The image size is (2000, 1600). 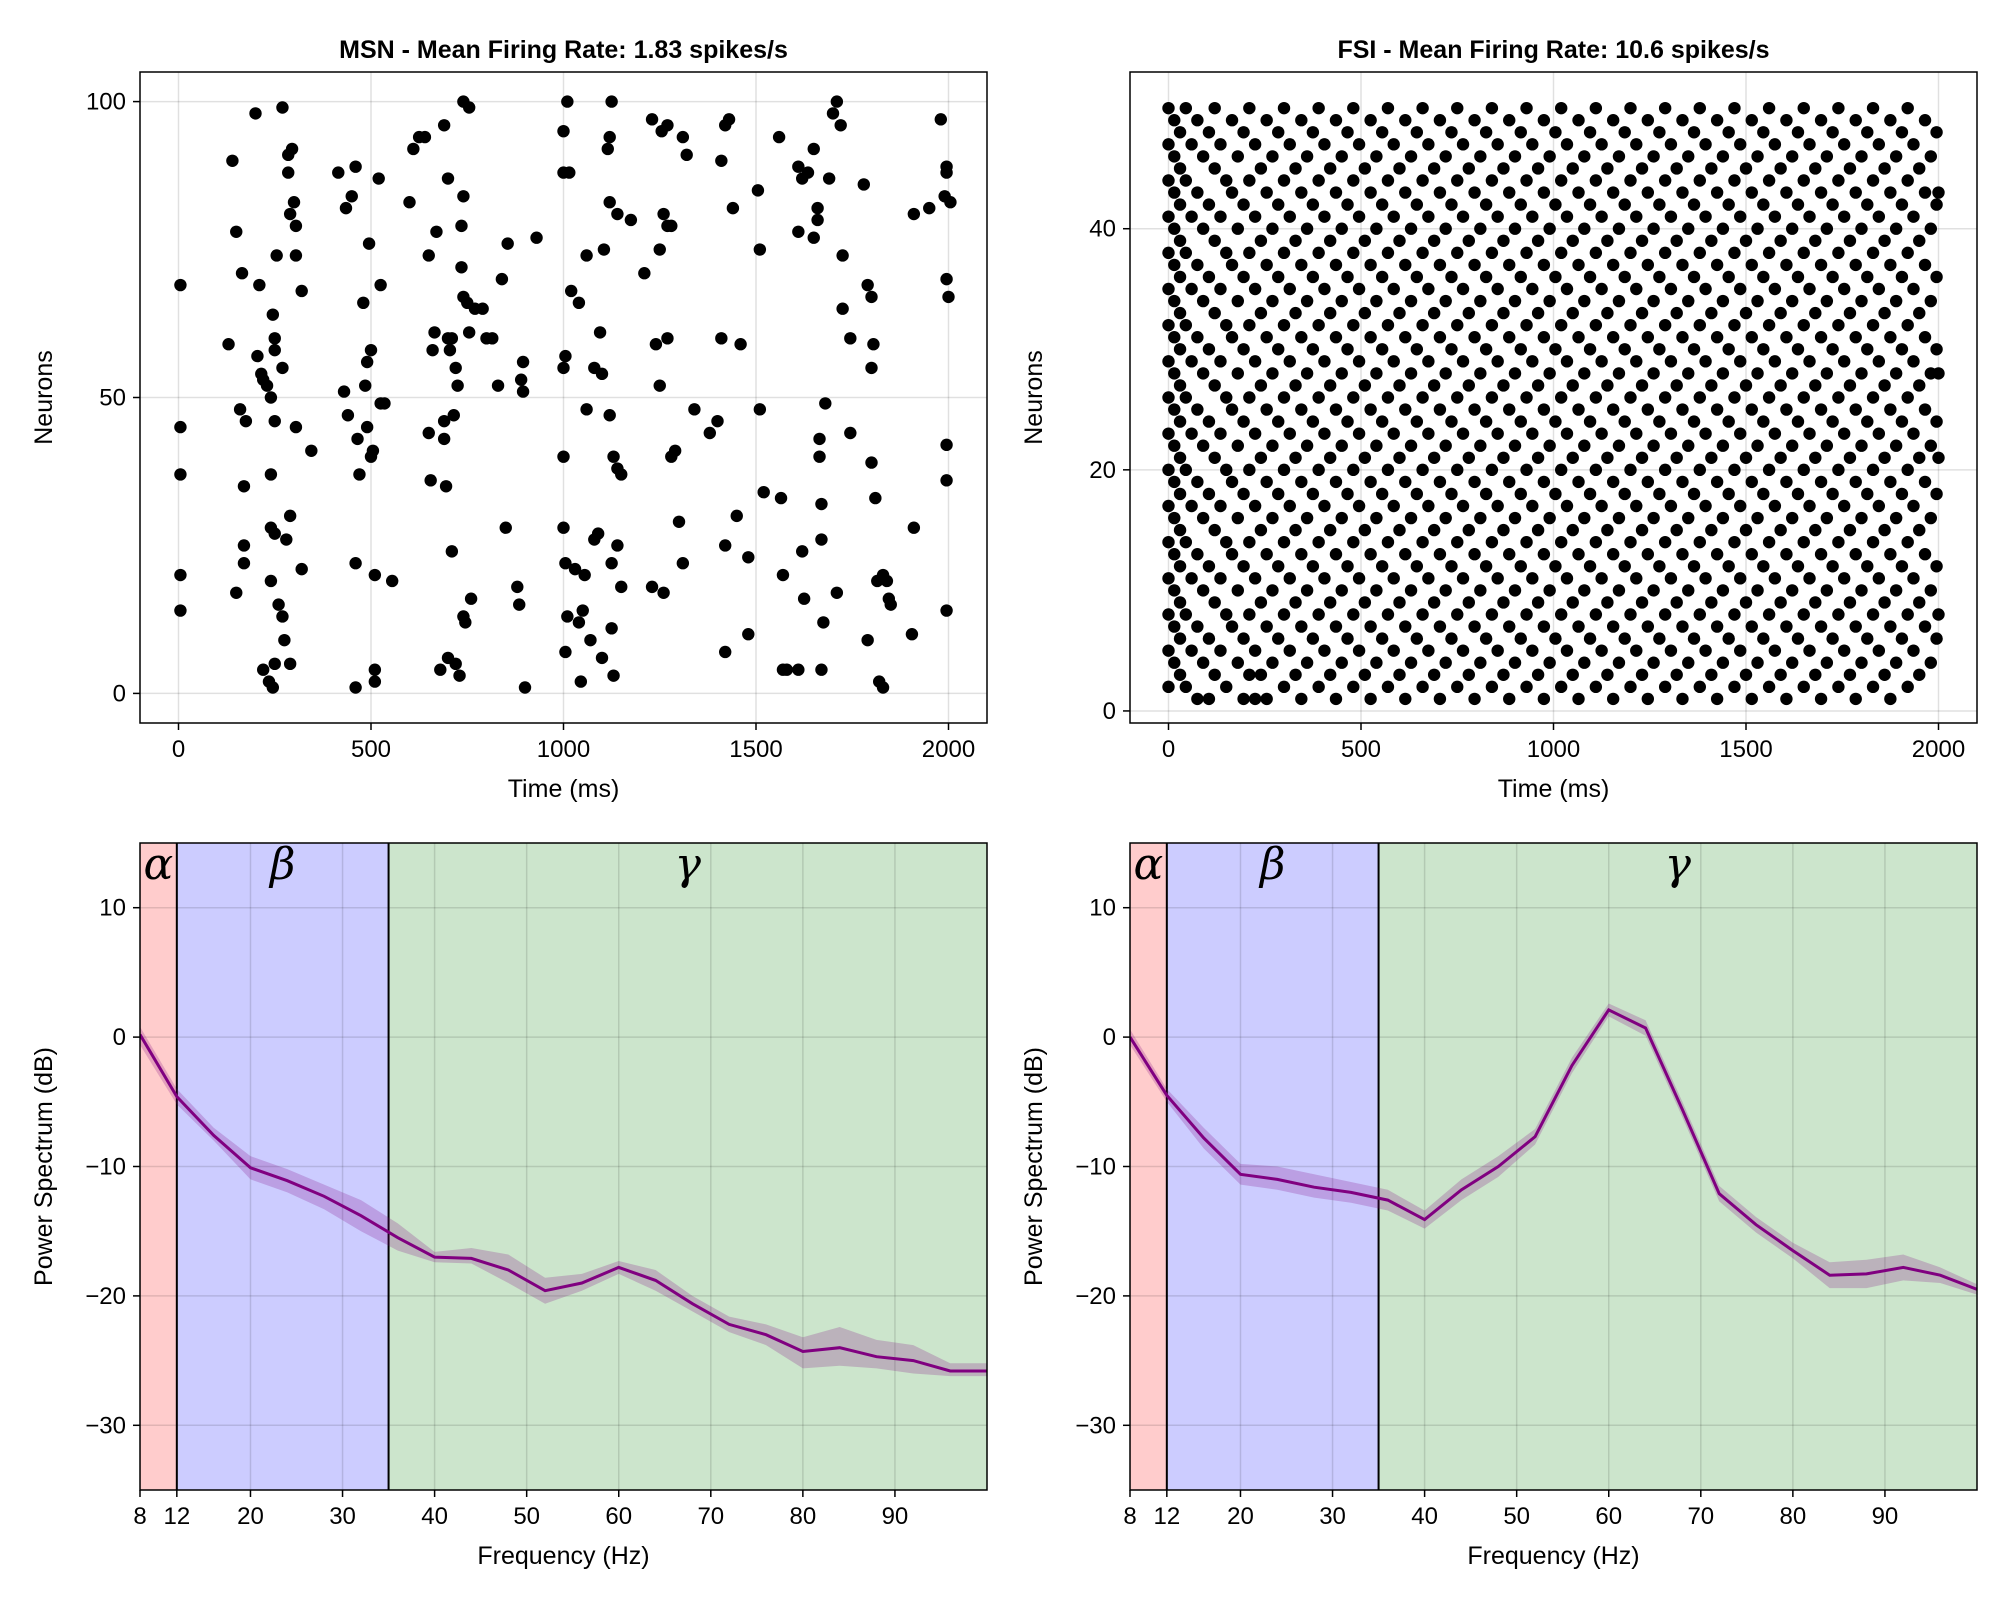 I want to click on x-tick-label: 1500, so click(x=755, y=749).